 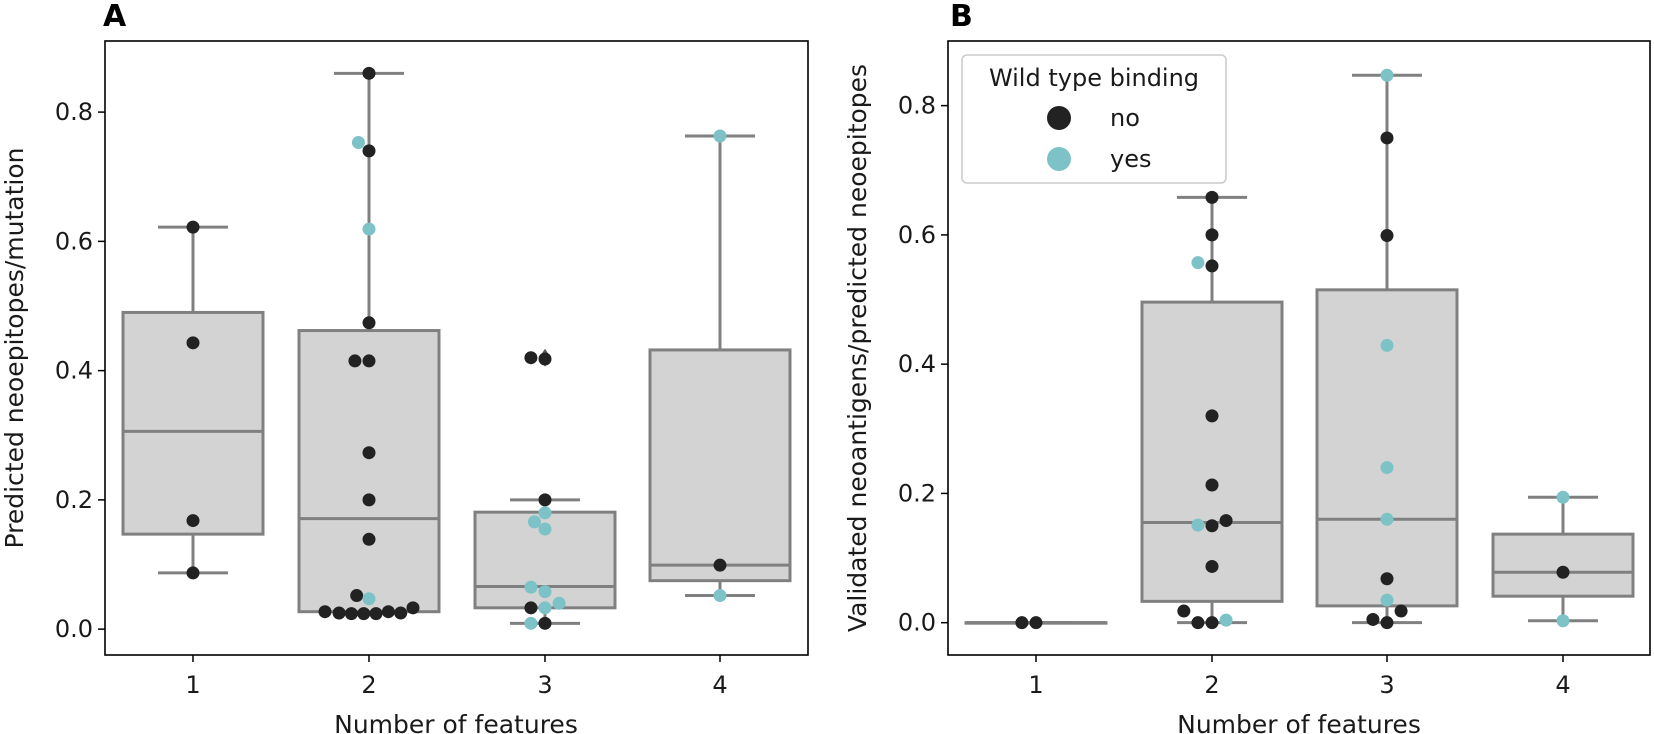 What do you see at coordinates (917, 106) in the screenshot?
I see `panel-b-y-tick-label: 0.8` at bounding box center [917, 106].